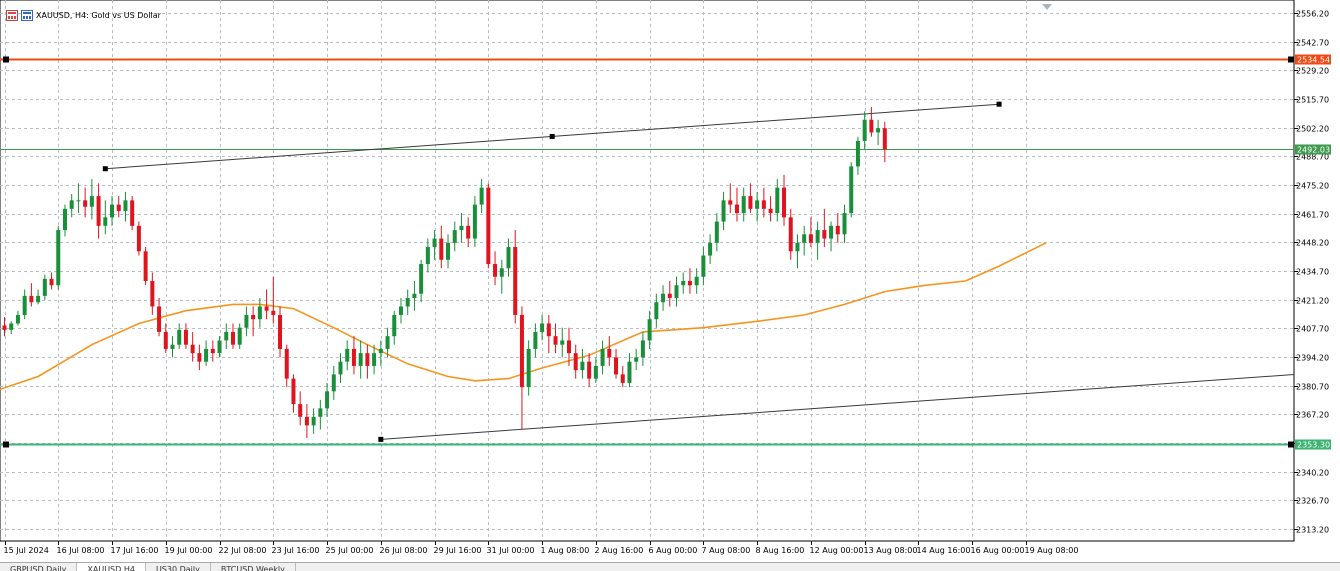  Describe the element at coordinates (1312, 43) in the screenshot. I see `price-tick-label: 2542.70` at that location.